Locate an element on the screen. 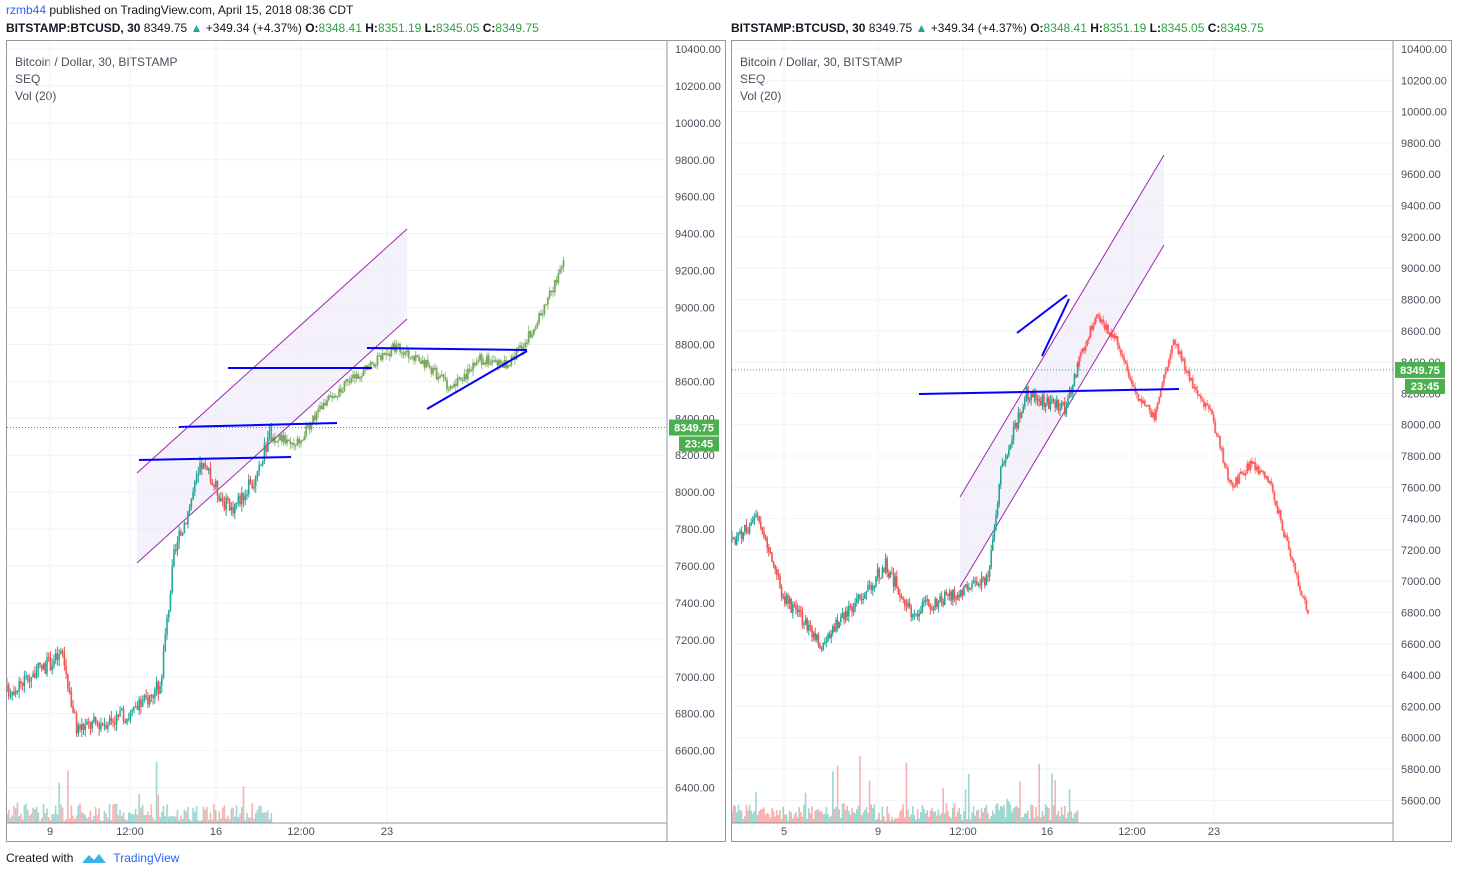 Image resolution: width=1457 pixels, height=877 pixels. time-badge is located at coordinates (1425, 386).